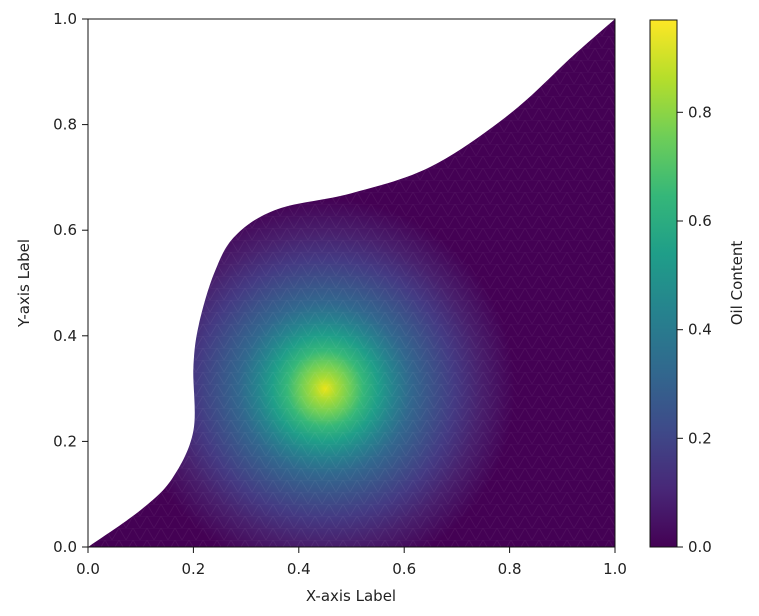  Describe the element at coordinates (700, 438) in the screenshot. I see `colorbar-tick-label: 0.2` at that location.